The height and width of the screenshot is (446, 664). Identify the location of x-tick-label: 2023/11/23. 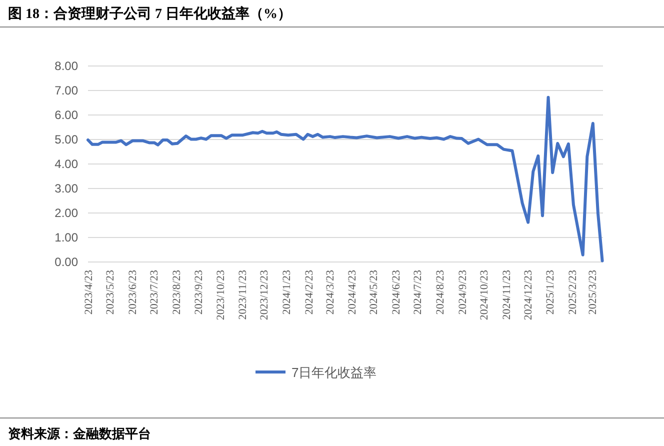
(243, 295).